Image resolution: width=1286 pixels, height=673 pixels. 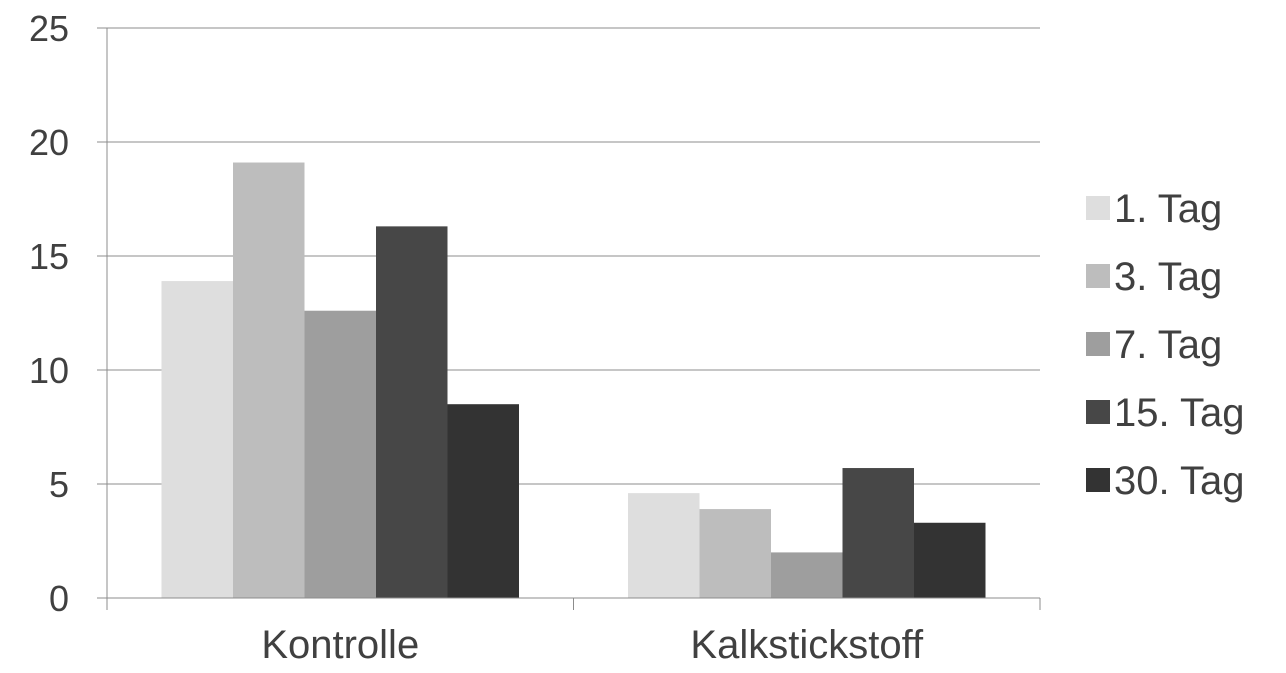 I want to click on y-tick-label: 25, so click(x=49, y=28).